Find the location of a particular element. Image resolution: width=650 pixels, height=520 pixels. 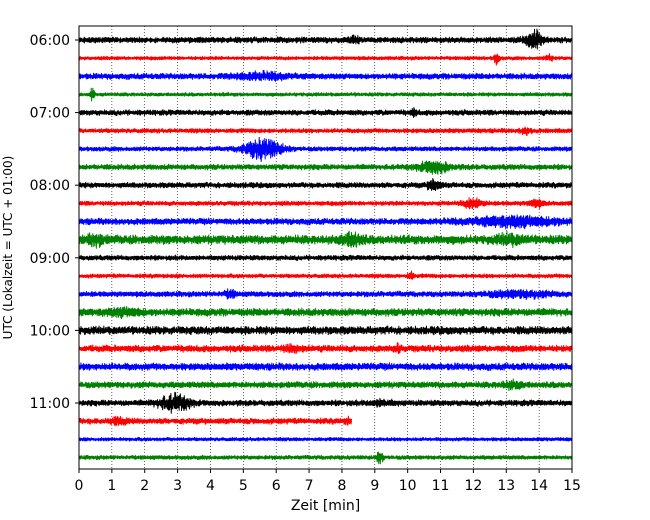

x-tick-label-0: 0 is located at coordinates (79, 486).